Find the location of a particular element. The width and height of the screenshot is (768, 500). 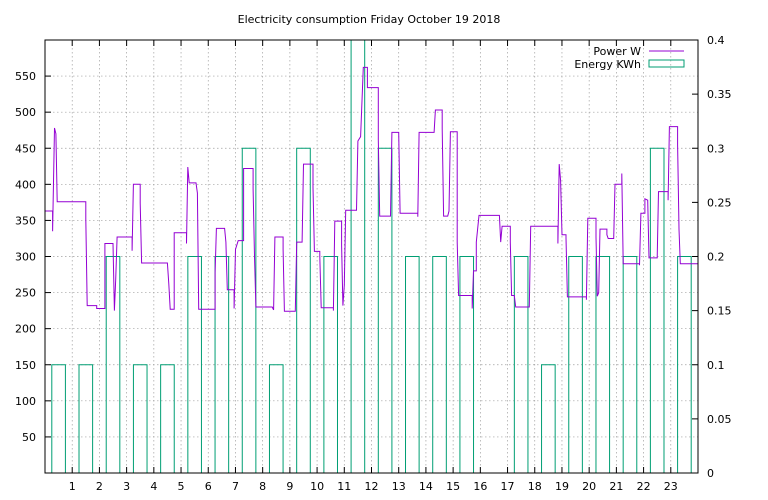

y-right-tick-label: 0.2 is located at coordinates (716, 257).